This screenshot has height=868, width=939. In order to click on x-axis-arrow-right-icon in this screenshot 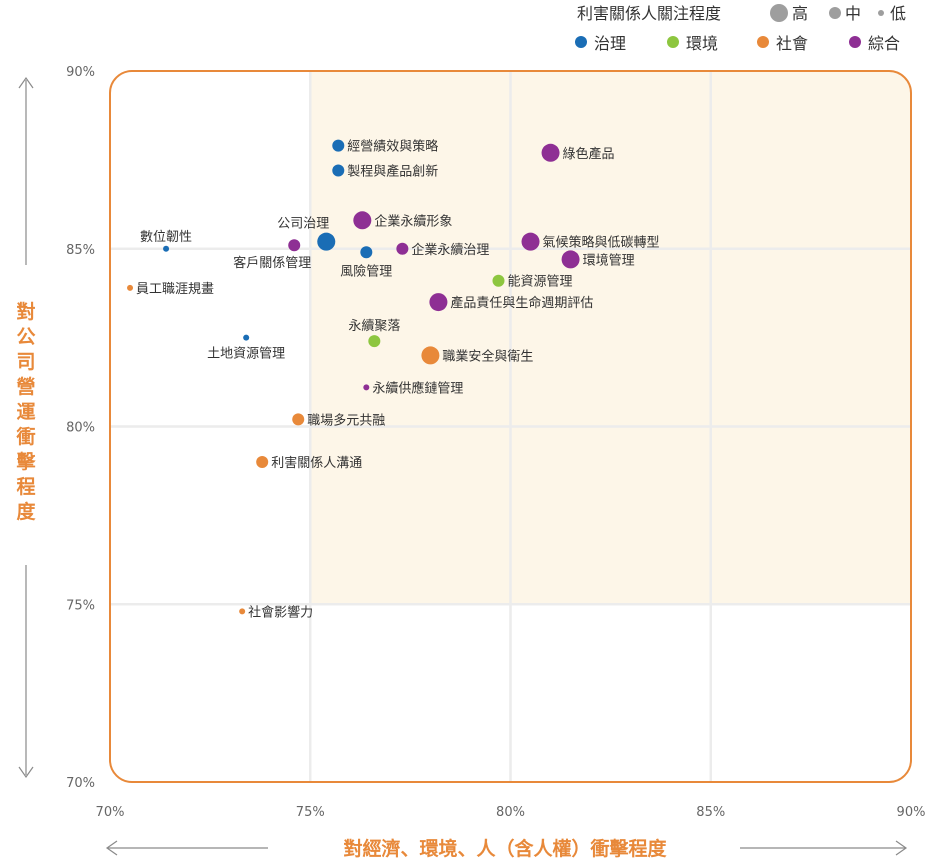, I will do `click(901, 848)`.